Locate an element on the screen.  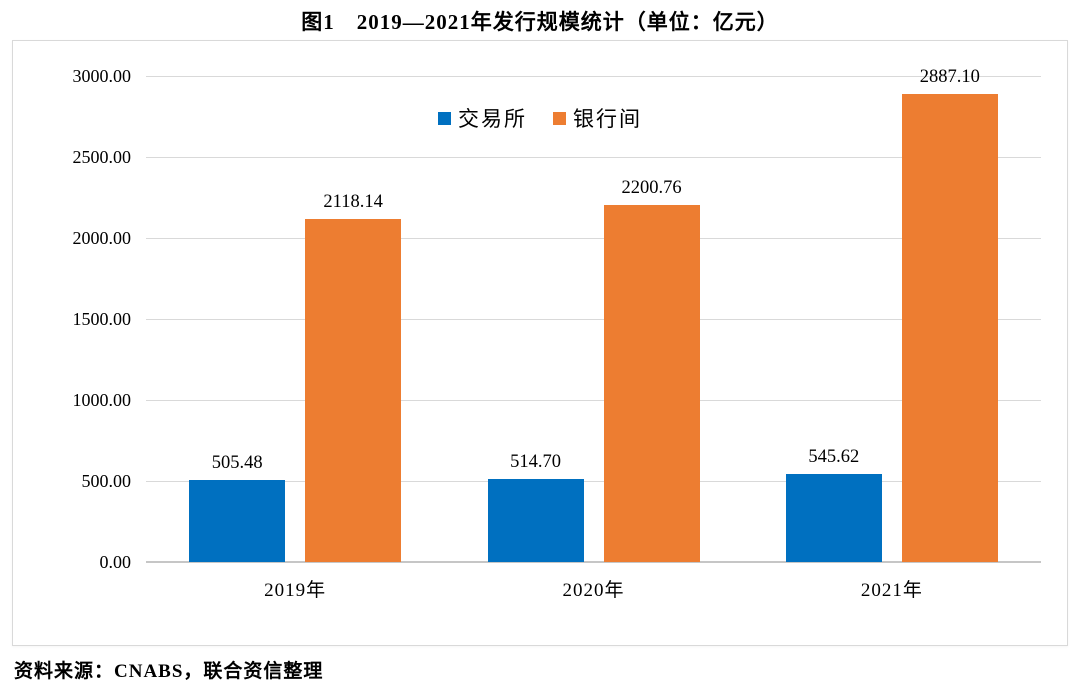
legend-item-interbank: 银行间 is located at coordinates (597, 118).